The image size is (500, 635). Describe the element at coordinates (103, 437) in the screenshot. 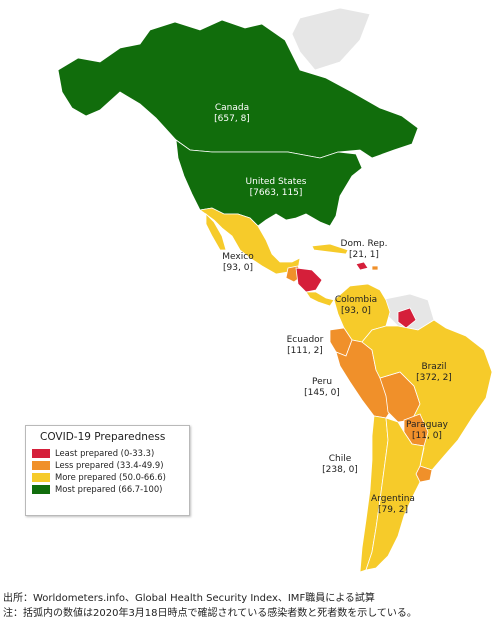

I see `legend-title: COVID-19 Preparedness` at that location.